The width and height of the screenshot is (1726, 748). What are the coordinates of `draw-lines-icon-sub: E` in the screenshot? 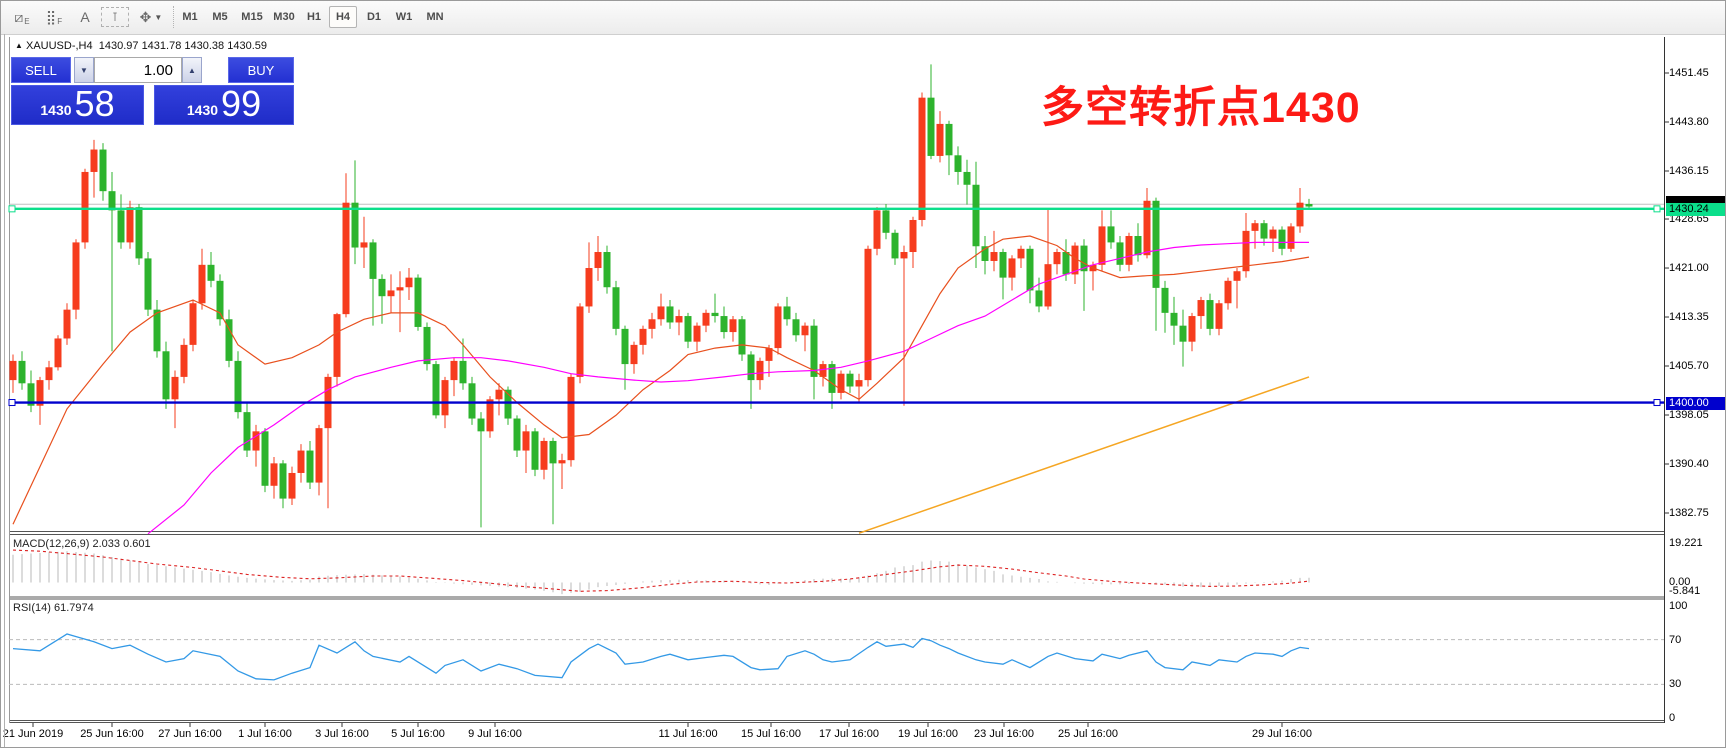 It's located at (27, 21).